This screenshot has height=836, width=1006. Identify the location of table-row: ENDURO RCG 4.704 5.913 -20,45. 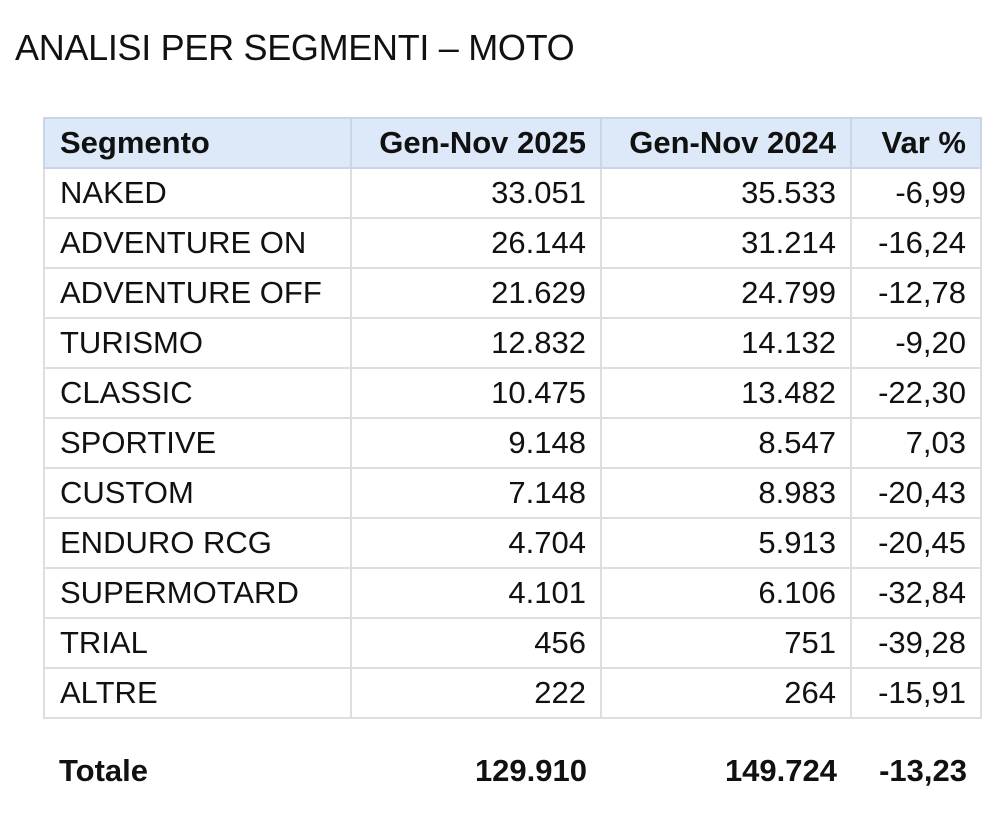
(512, 543).